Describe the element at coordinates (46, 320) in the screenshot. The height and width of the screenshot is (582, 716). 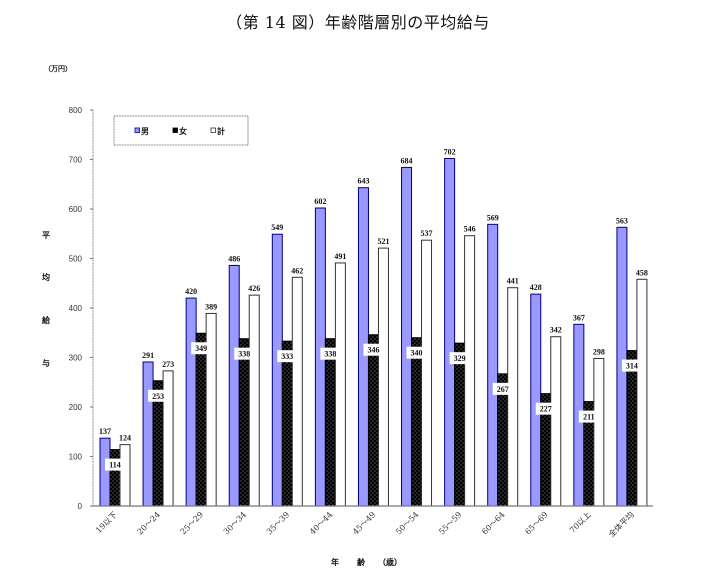
I see `y-axis-title-char: 給` at that location.